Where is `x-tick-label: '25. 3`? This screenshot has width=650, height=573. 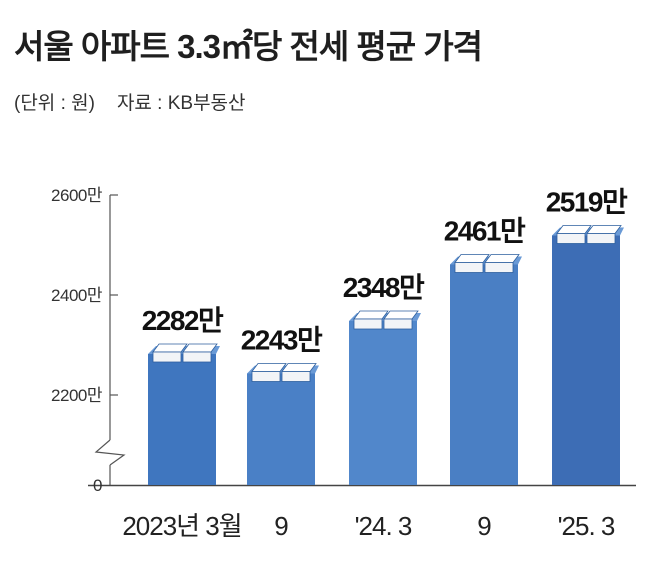 x-tick-label: '25. 3 is located at coordinates (586, 526).